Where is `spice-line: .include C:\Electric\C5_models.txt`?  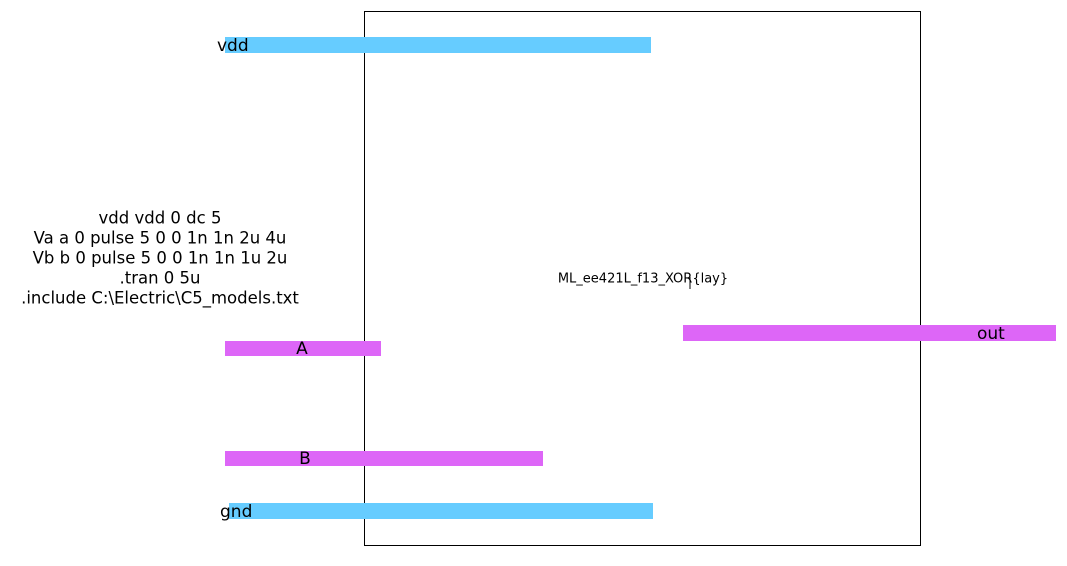 spice-line: .include C:\Electric\C5_models.txt is located at coordinates (160, 299).